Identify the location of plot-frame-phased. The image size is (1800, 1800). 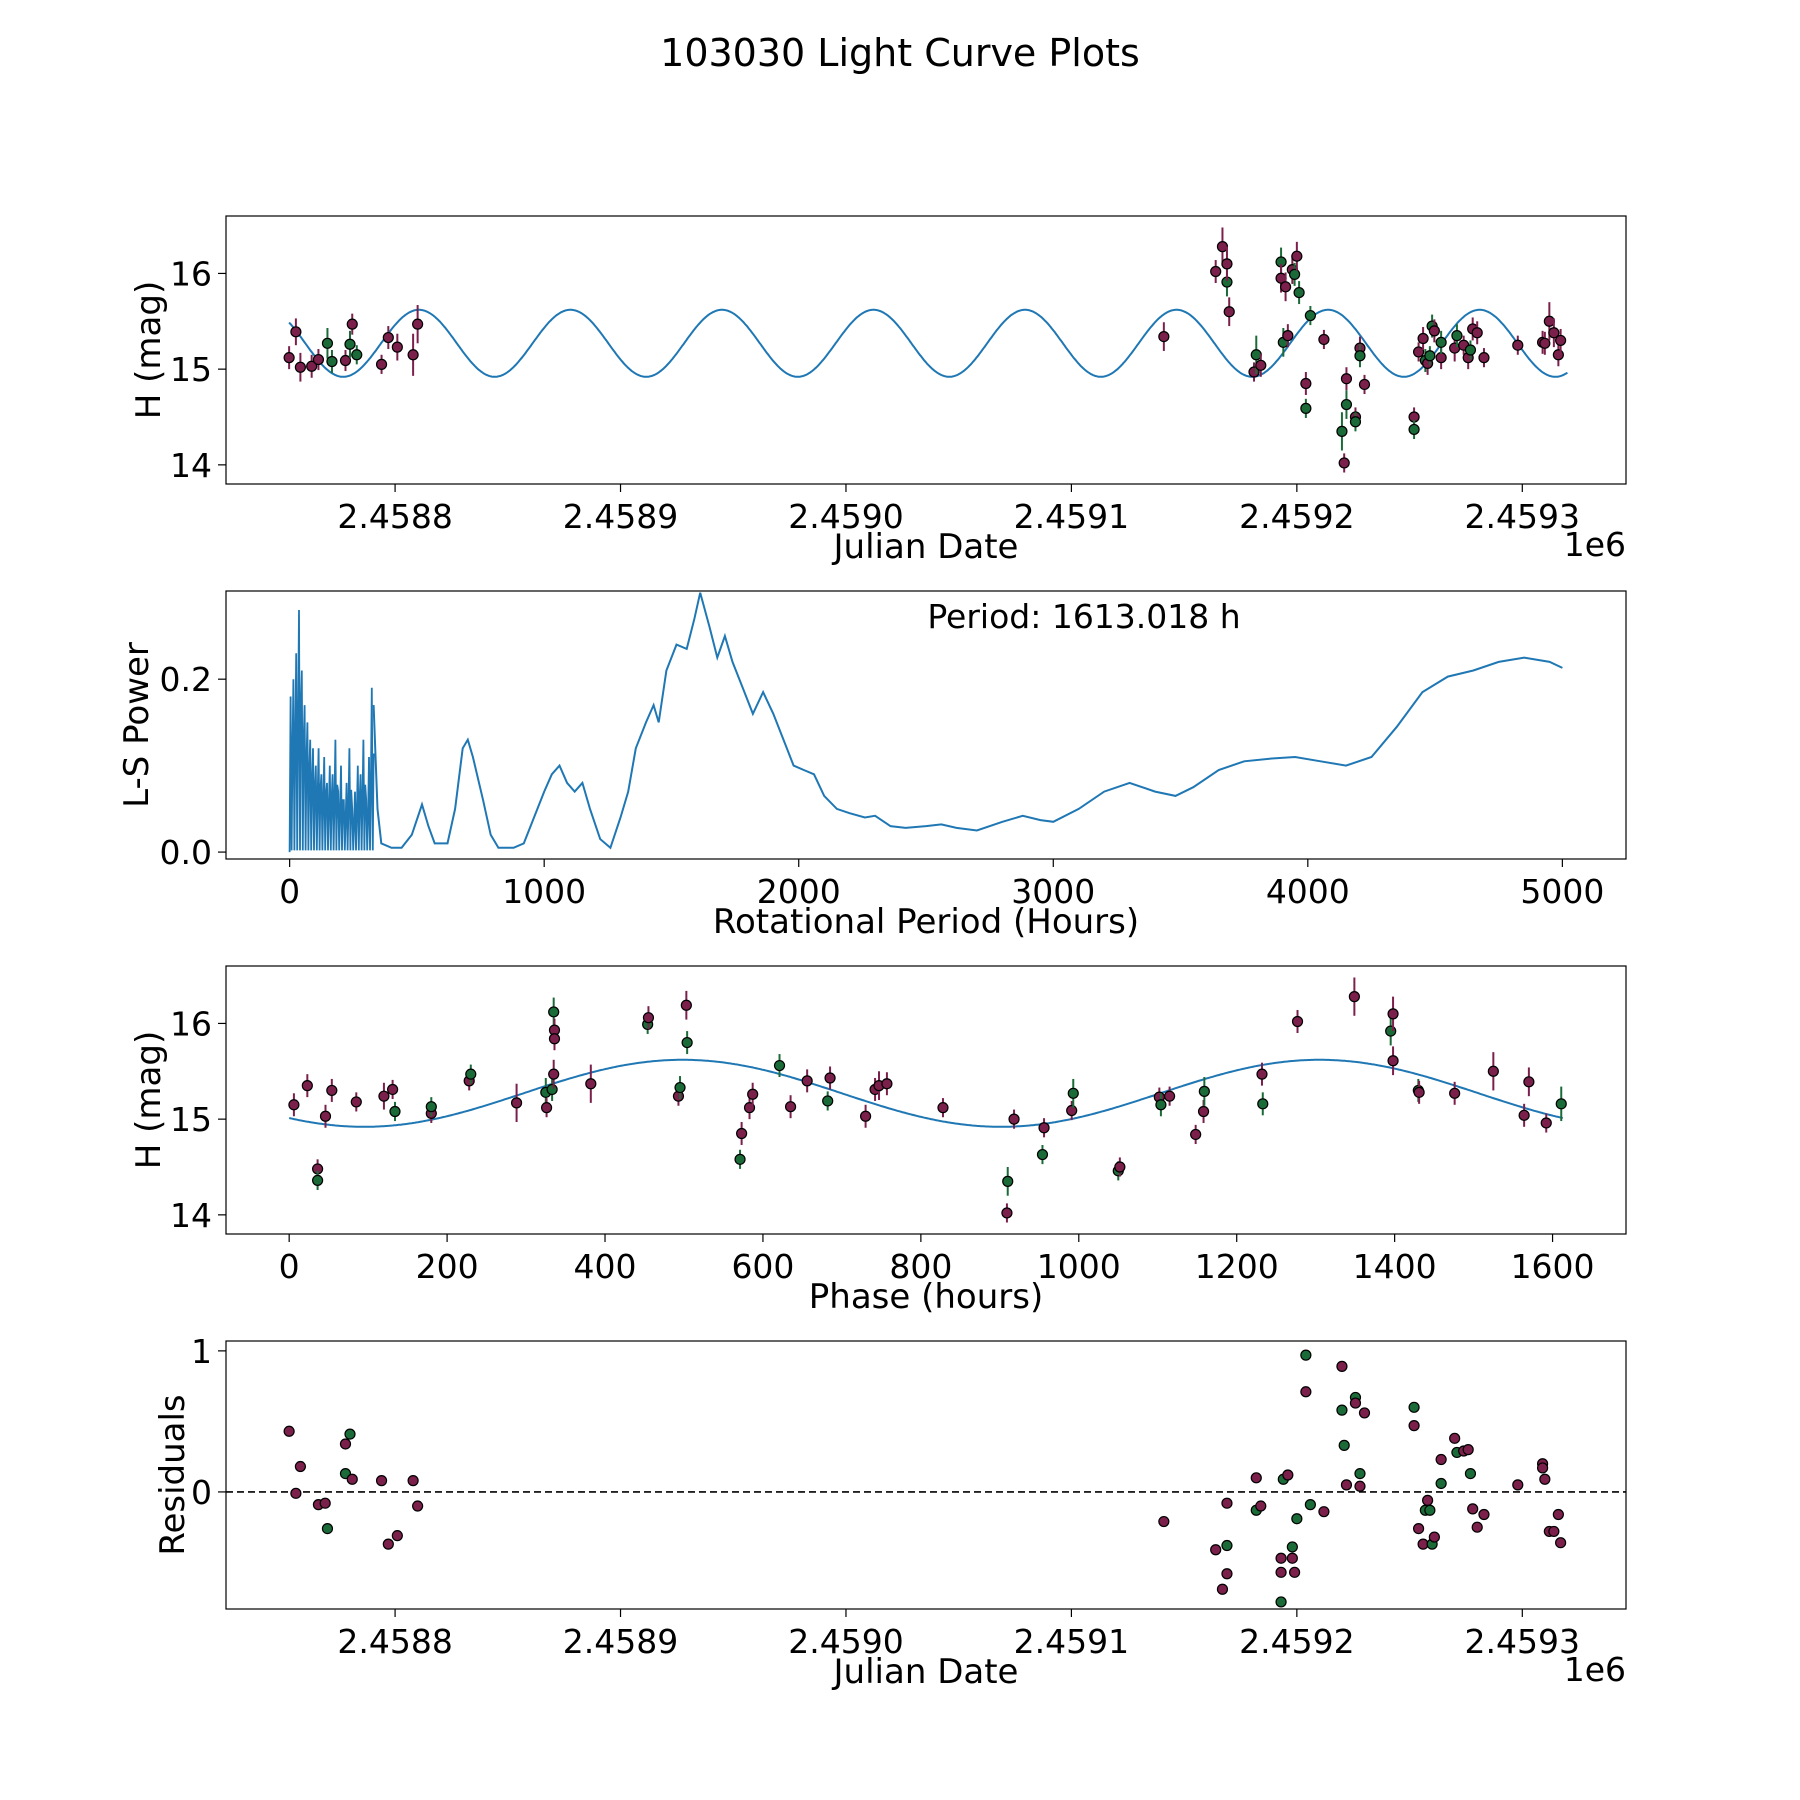
(926, 1100).